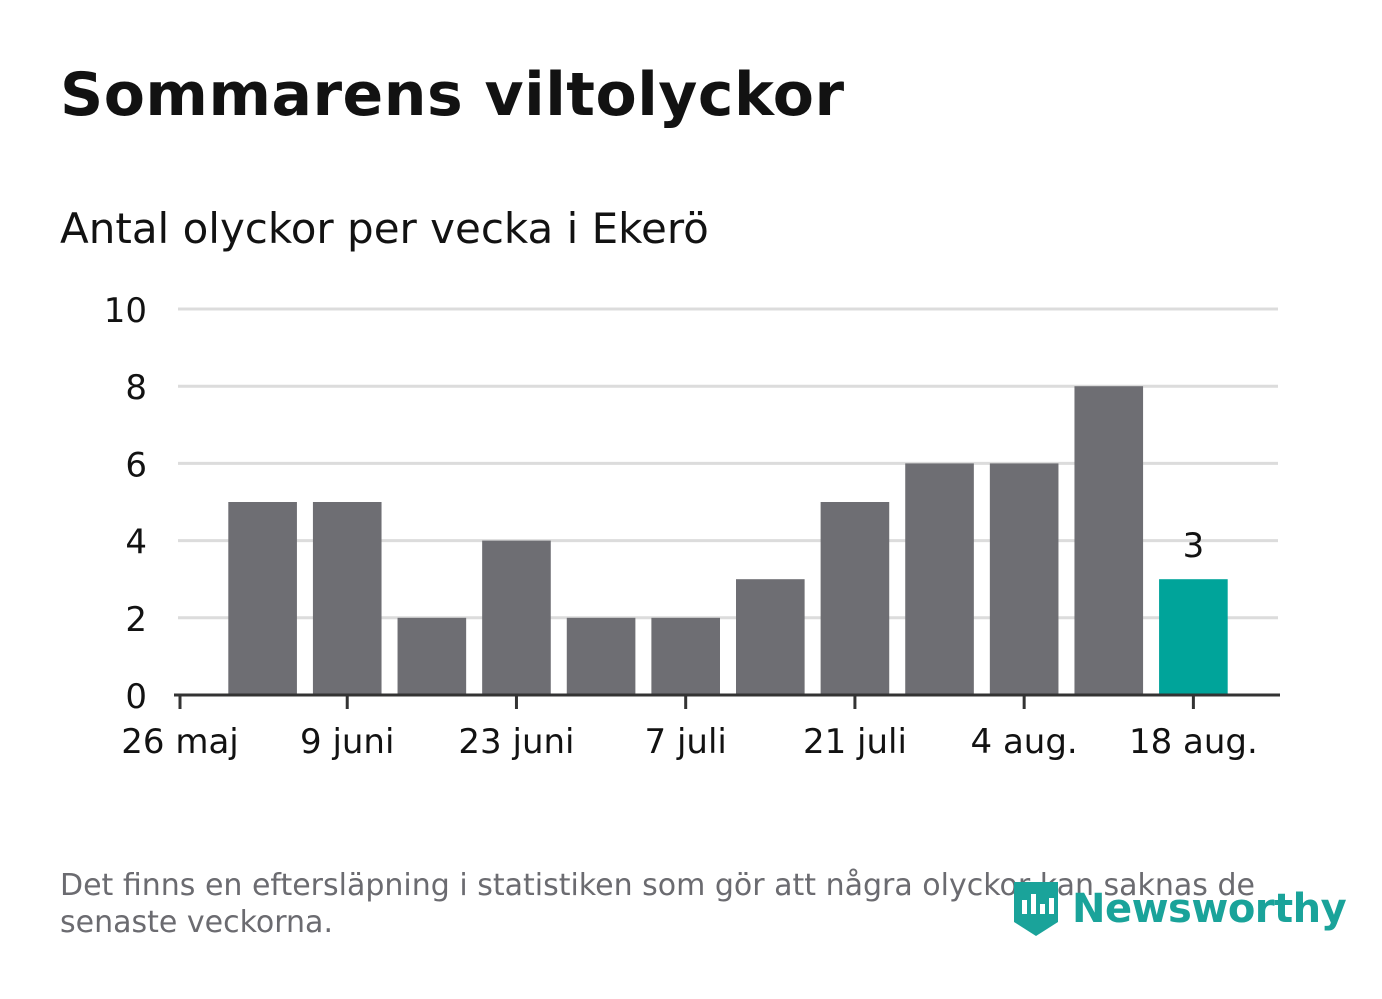 Image resolution: width=1382 pixels, height=999 pixels. What do you see at coordinates (347, 742) in the screenshot?
I see `x-tick-label: 9 juni` at bounding box center [347, 742].